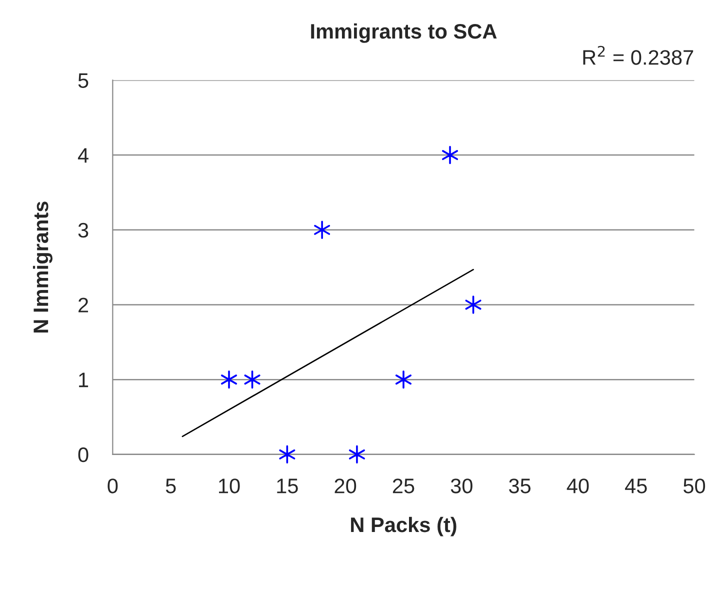  What do you see at coordinates (83, 230) in the screenshot?
I see `y-tick-label: 3` at bounding box center [83, 230].